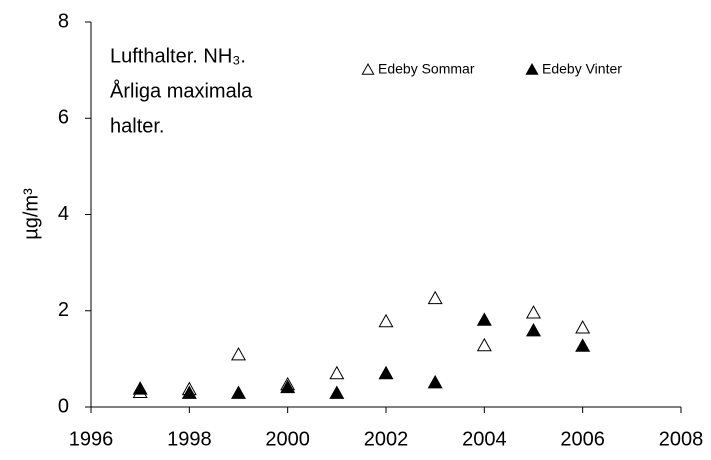  Describe the element at coordinates (287, 439) in the screenshot. I see `x-tick-label: 2000` at that location.